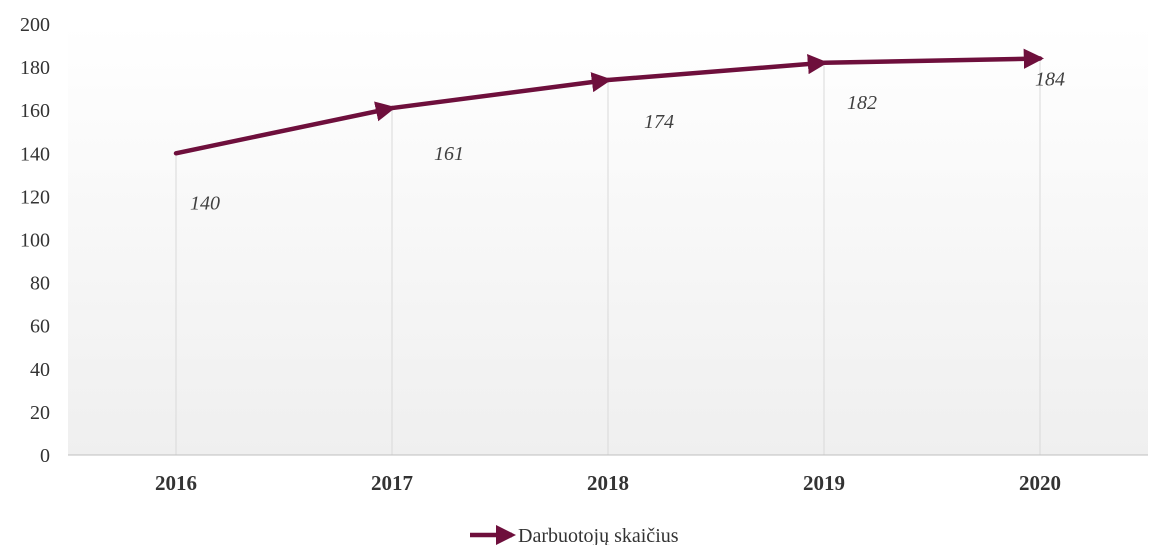  I want to click on y-tick-label-60: 60, so click(40, 327).